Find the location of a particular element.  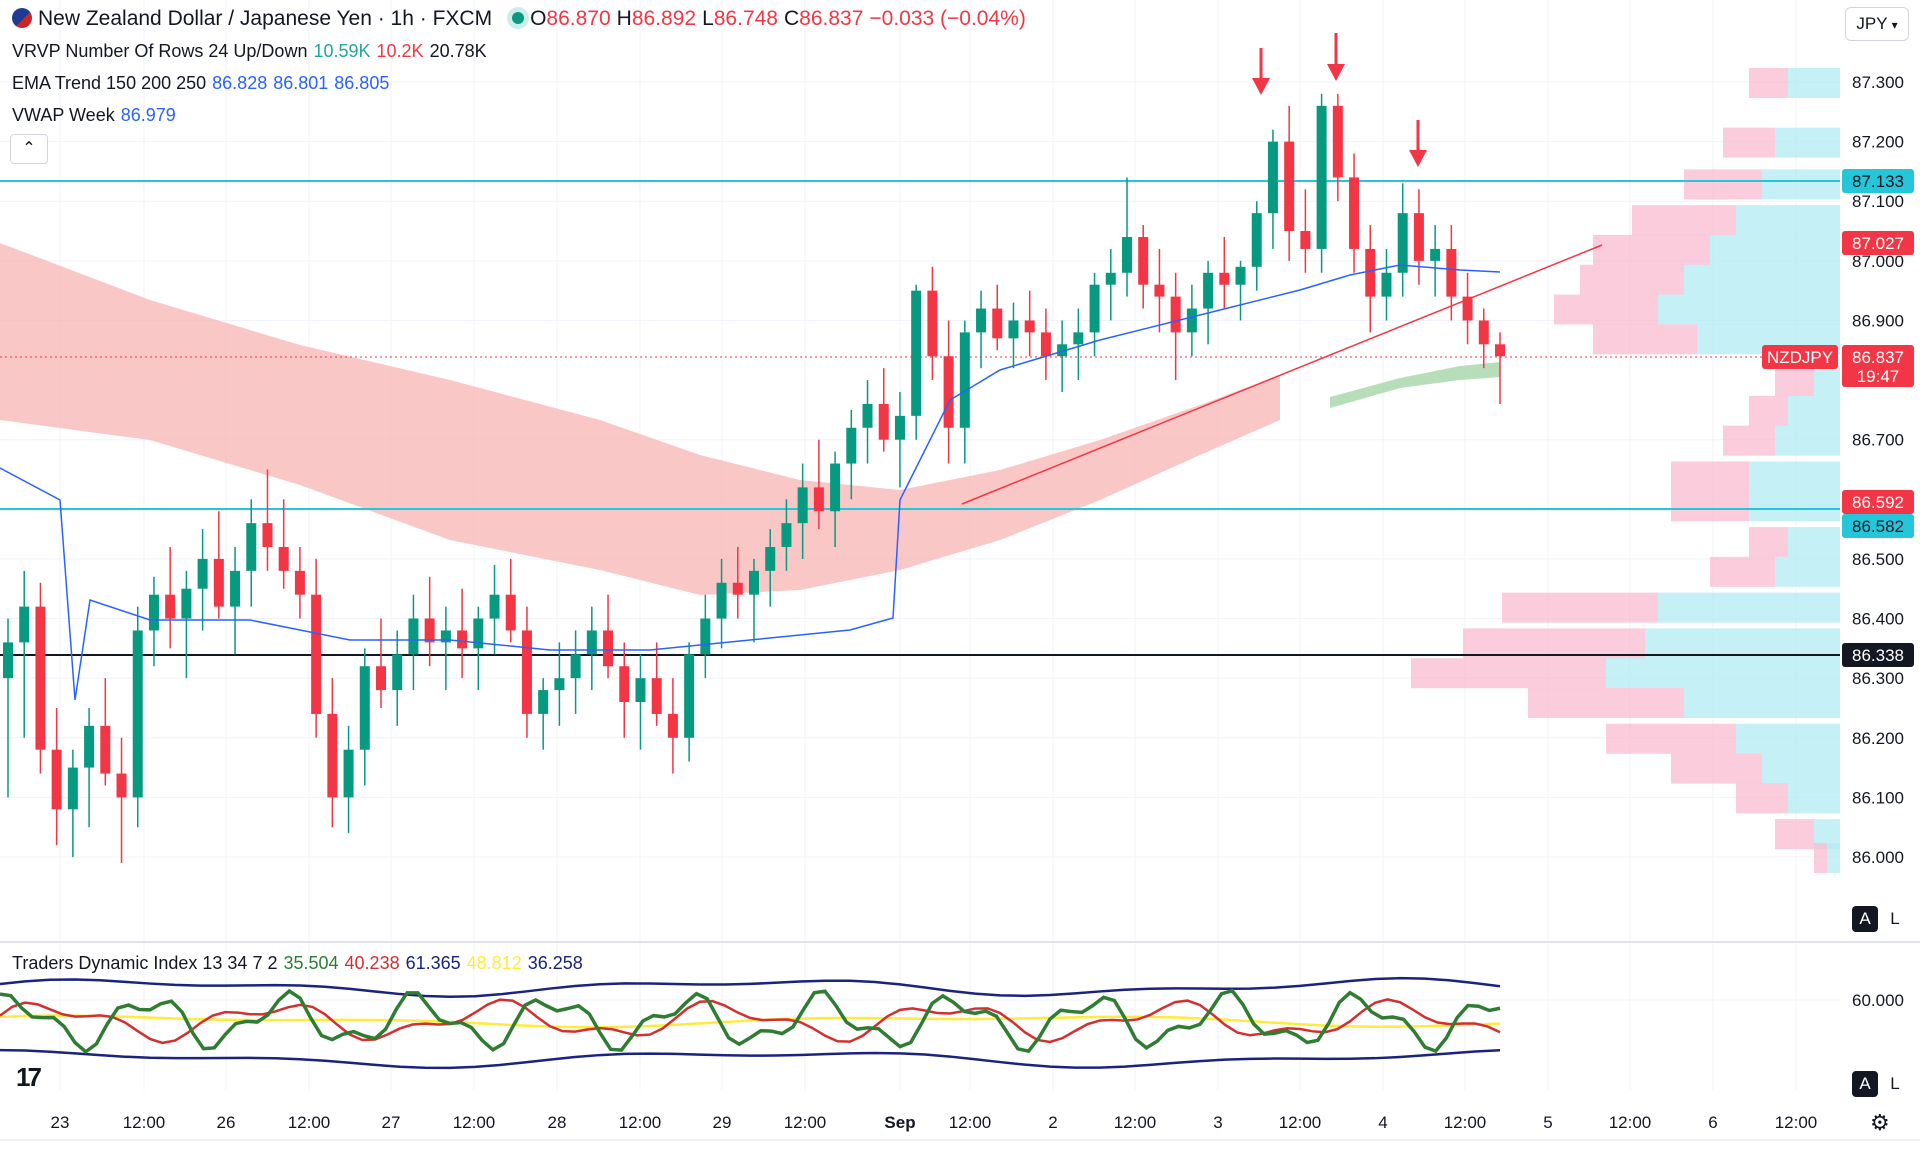

legend-vrvp-total: 20.78K is located at coordinates (458, 51).